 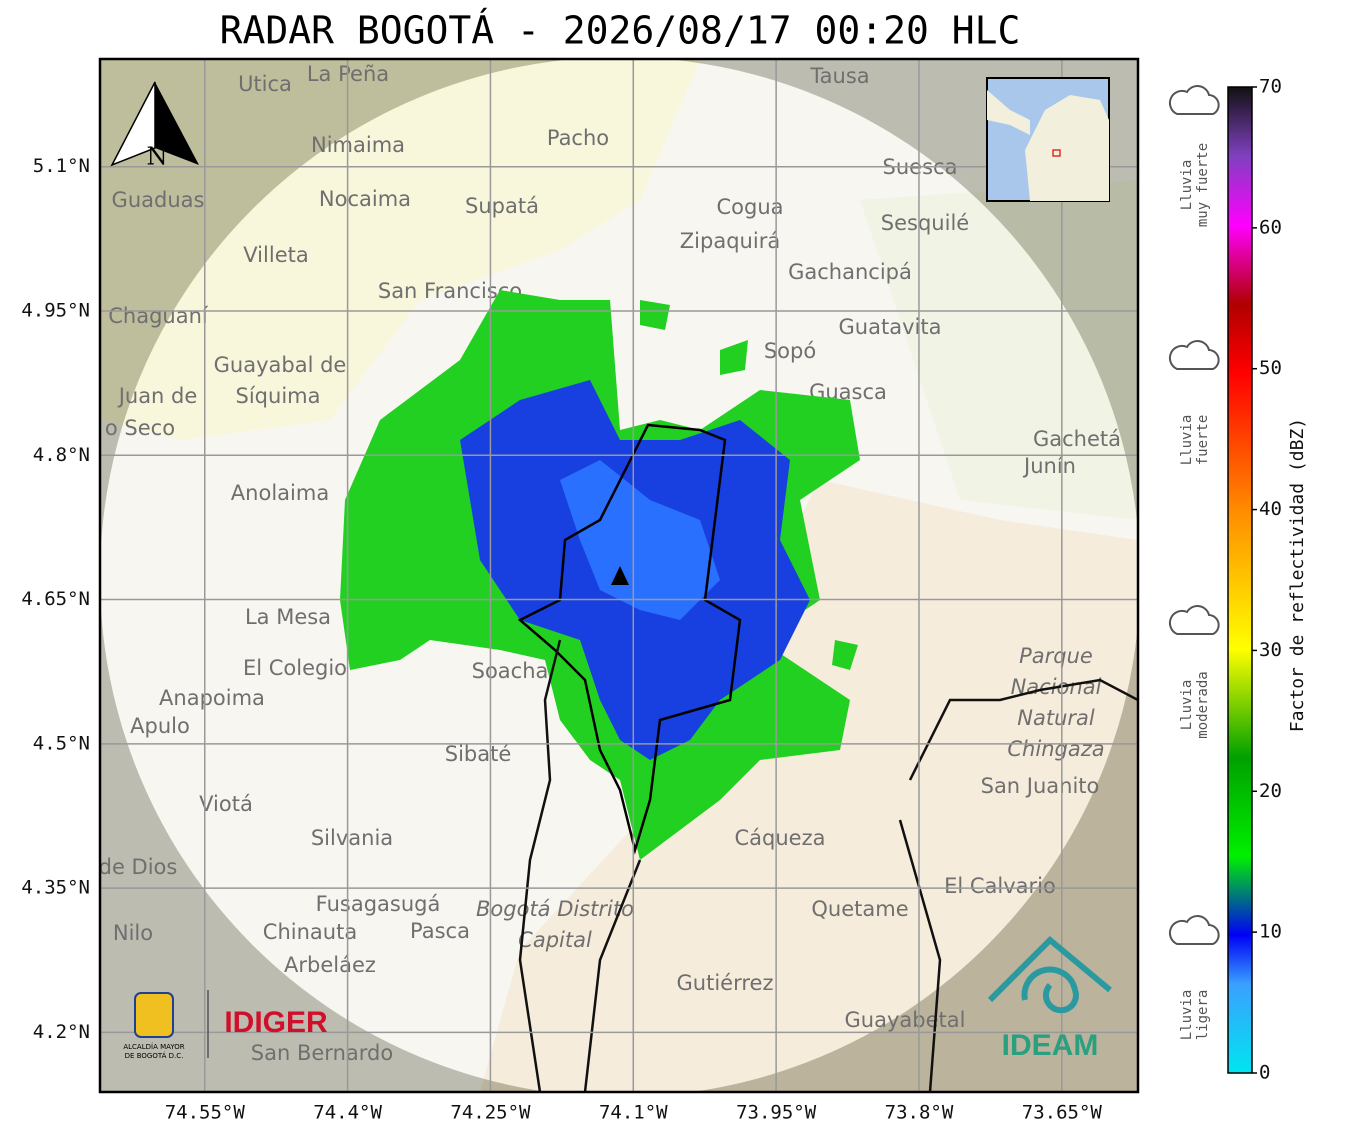 What do you see at coordinates (1270, 227) in the screenshot?
I see `colorbar-tick-label: 60` at bounding box center [1270, 227].